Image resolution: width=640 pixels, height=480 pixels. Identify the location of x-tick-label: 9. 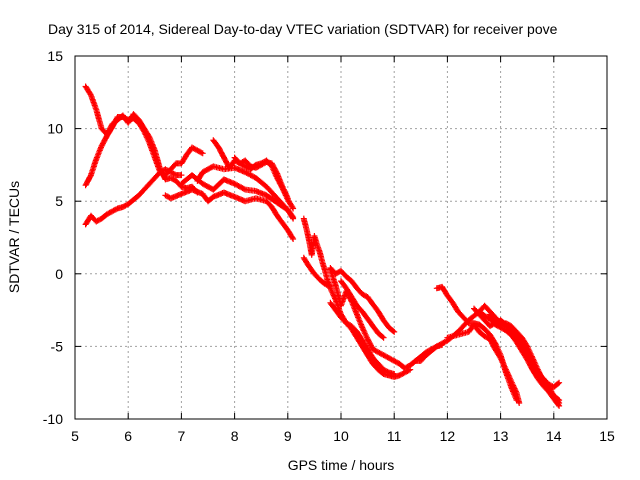
(288, 436).